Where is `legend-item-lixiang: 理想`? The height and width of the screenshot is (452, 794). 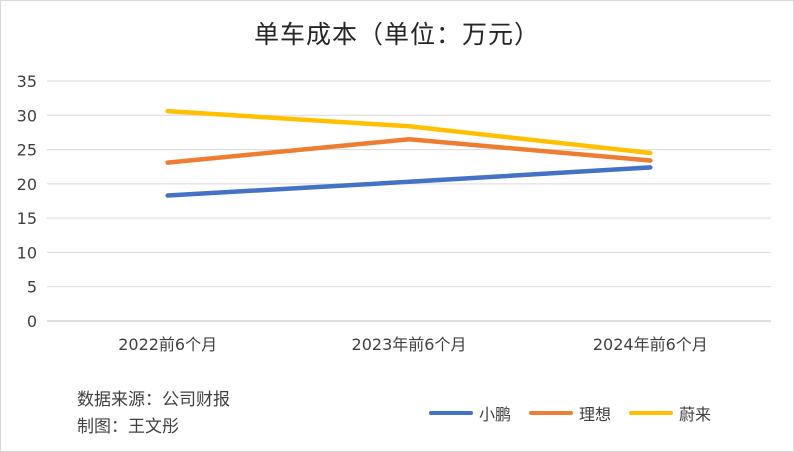 legend-item-lixiang: 理想 is located at coordinates (570, 413).